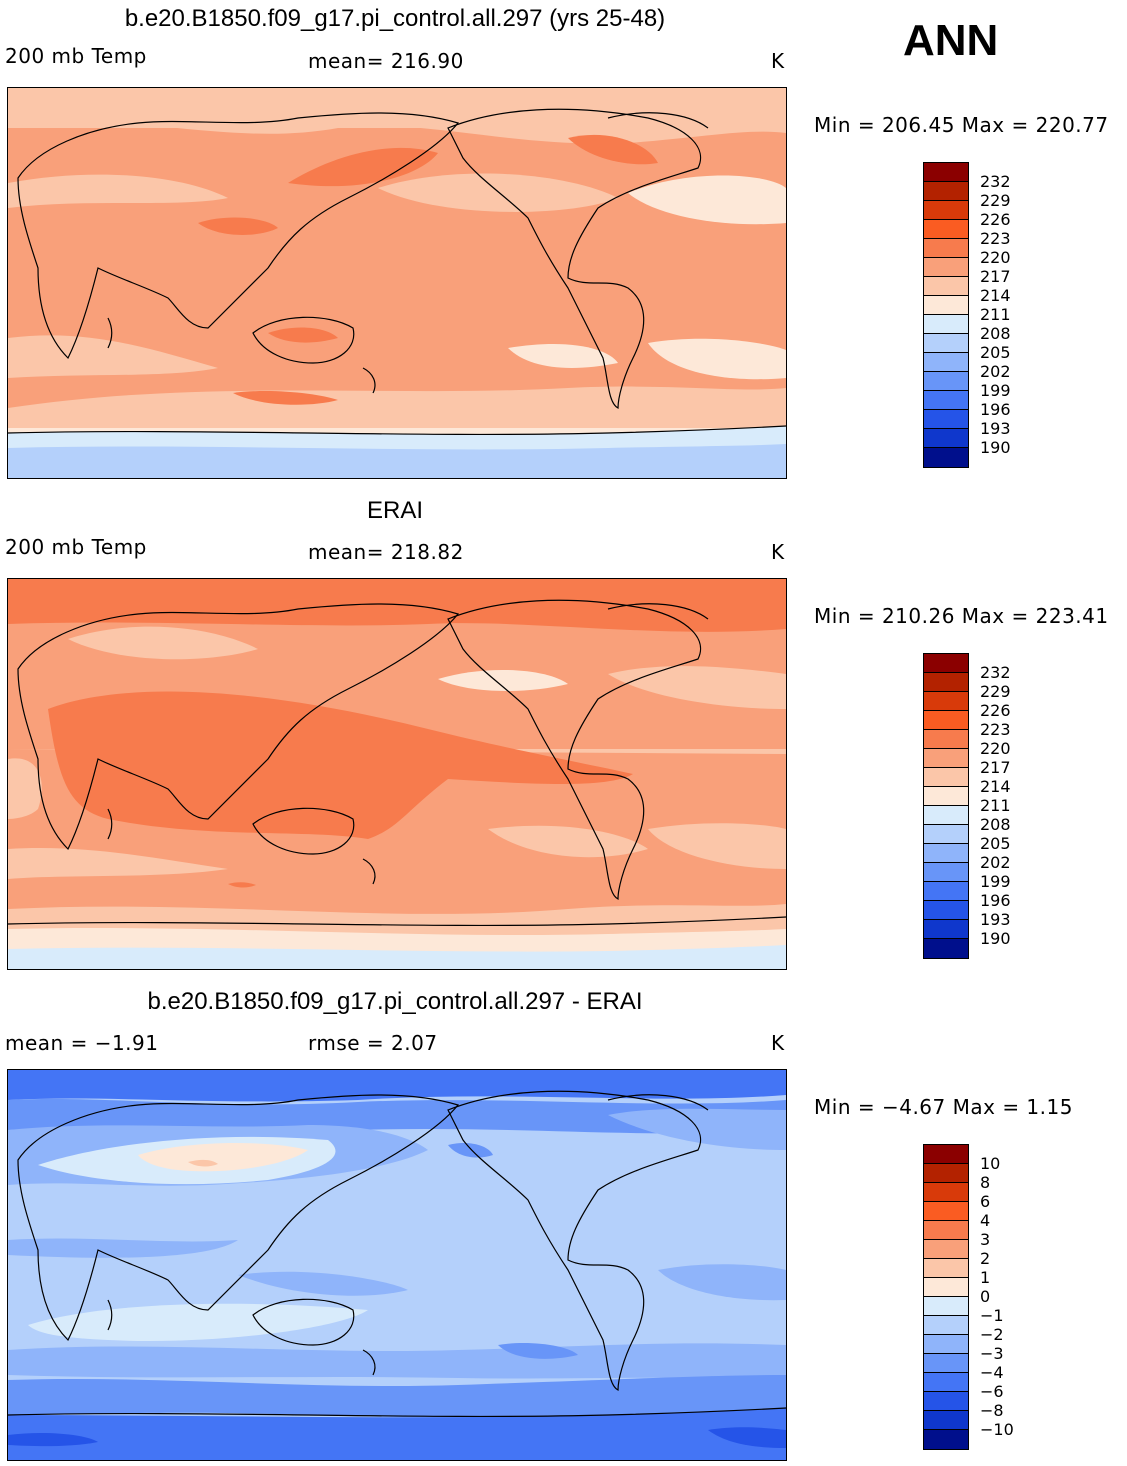 Image resolution: width=1127 pixels, height=1466 pixels. Describe the element at coordinates (985, 1201) in the screenshot. I see `colorbar-label: 6` at that location.